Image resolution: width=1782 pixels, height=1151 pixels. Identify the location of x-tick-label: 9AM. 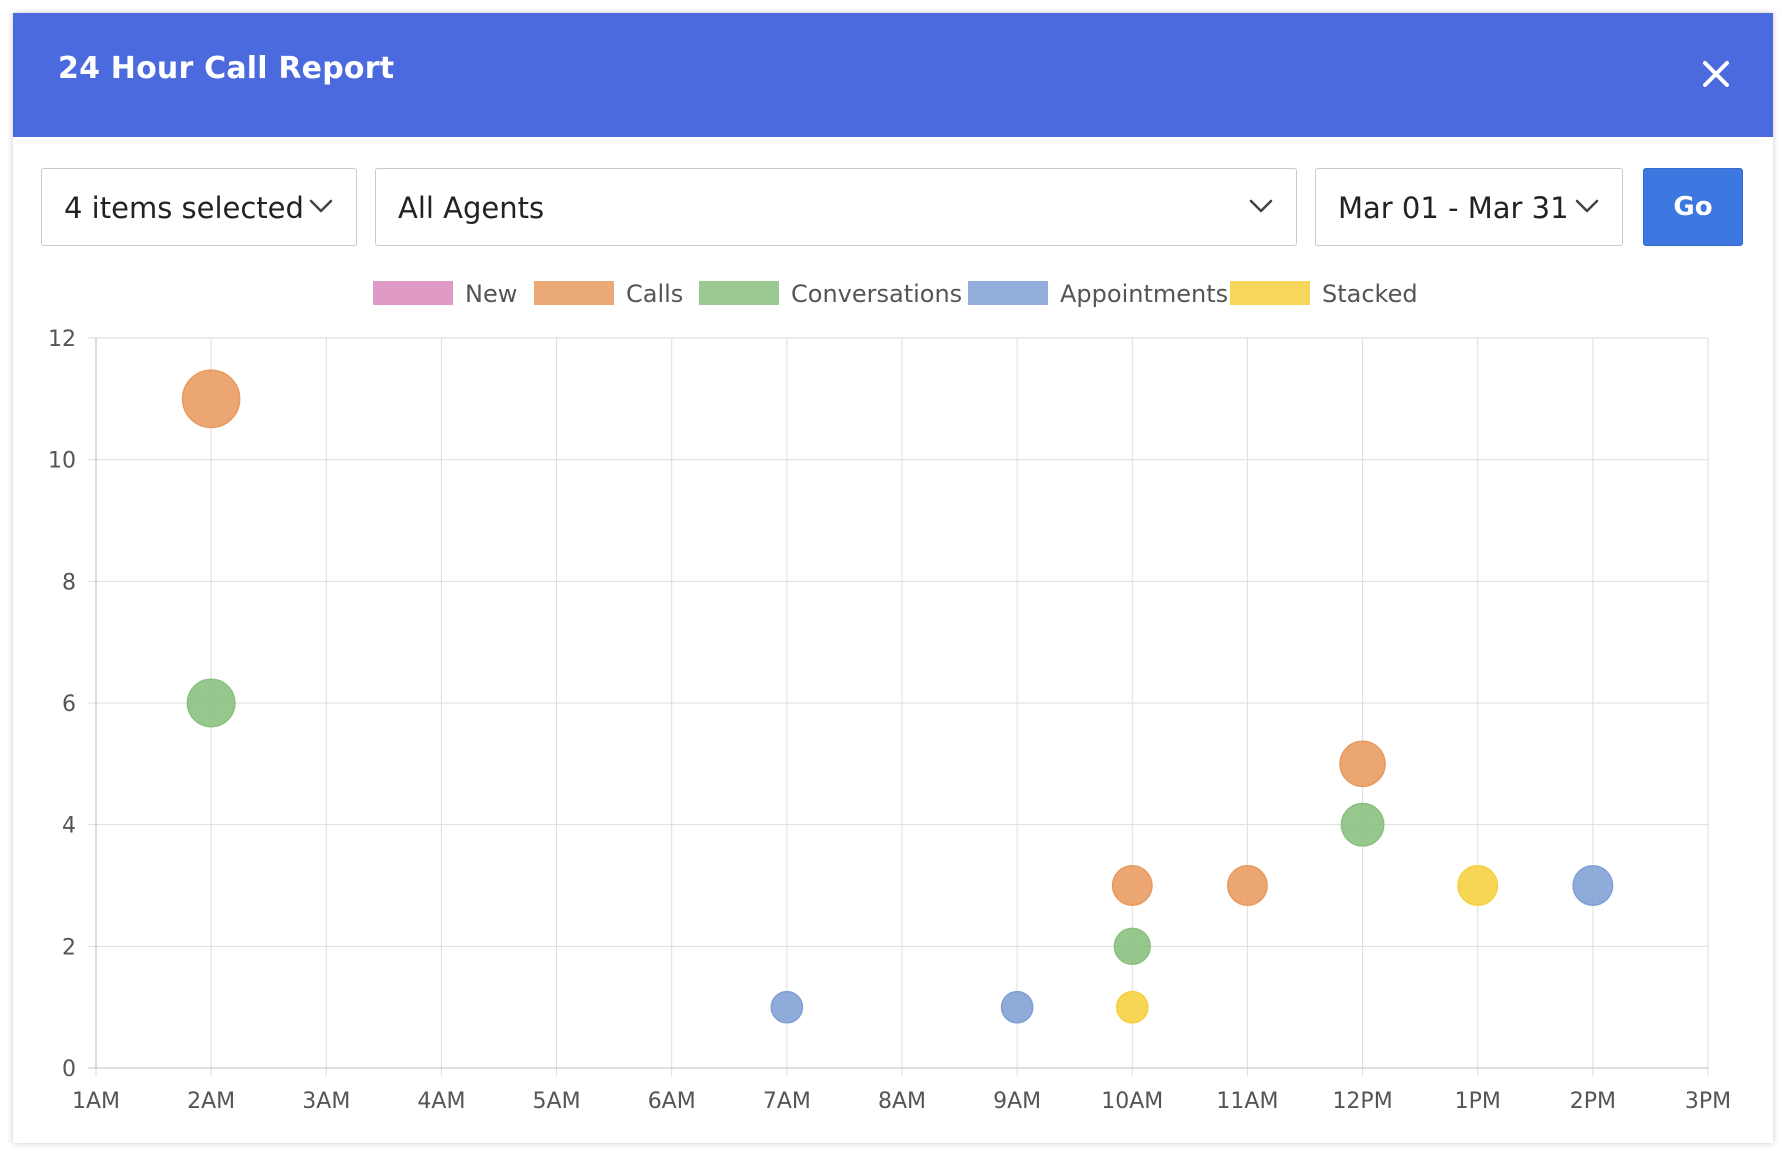
(1017, 1101).